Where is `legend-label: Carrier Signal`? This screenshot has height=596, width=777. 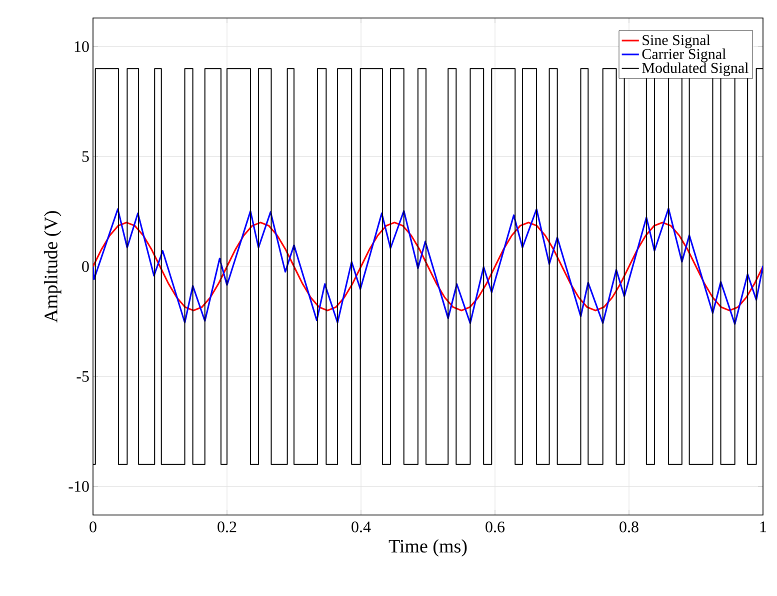
legend-label: Carrier Signal is located at coordinates (684, 55).